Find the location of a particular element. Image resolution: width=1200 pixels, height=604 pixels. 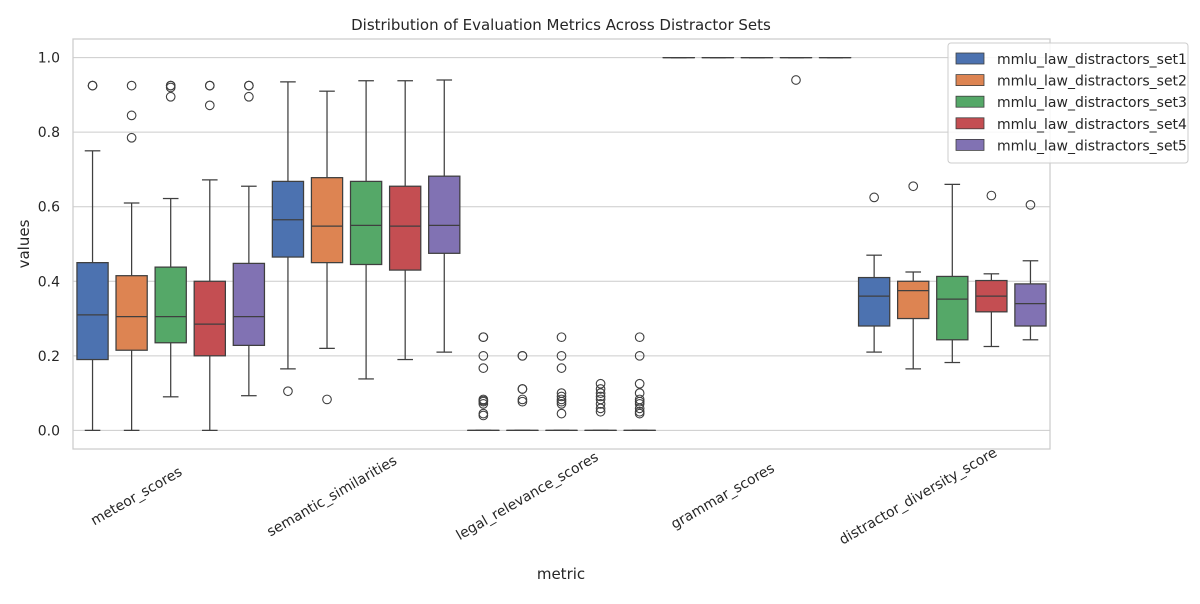

y-tick-label: 0.2 is located at coordinates (49, 357).